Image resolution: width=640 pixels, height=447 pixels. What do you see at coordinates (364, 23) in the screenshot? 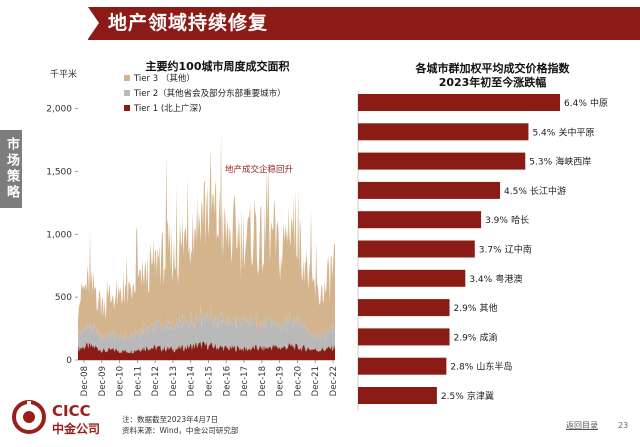
I see `page-title-bar: 地产领域持续修复` at bounding box center [364, 23].